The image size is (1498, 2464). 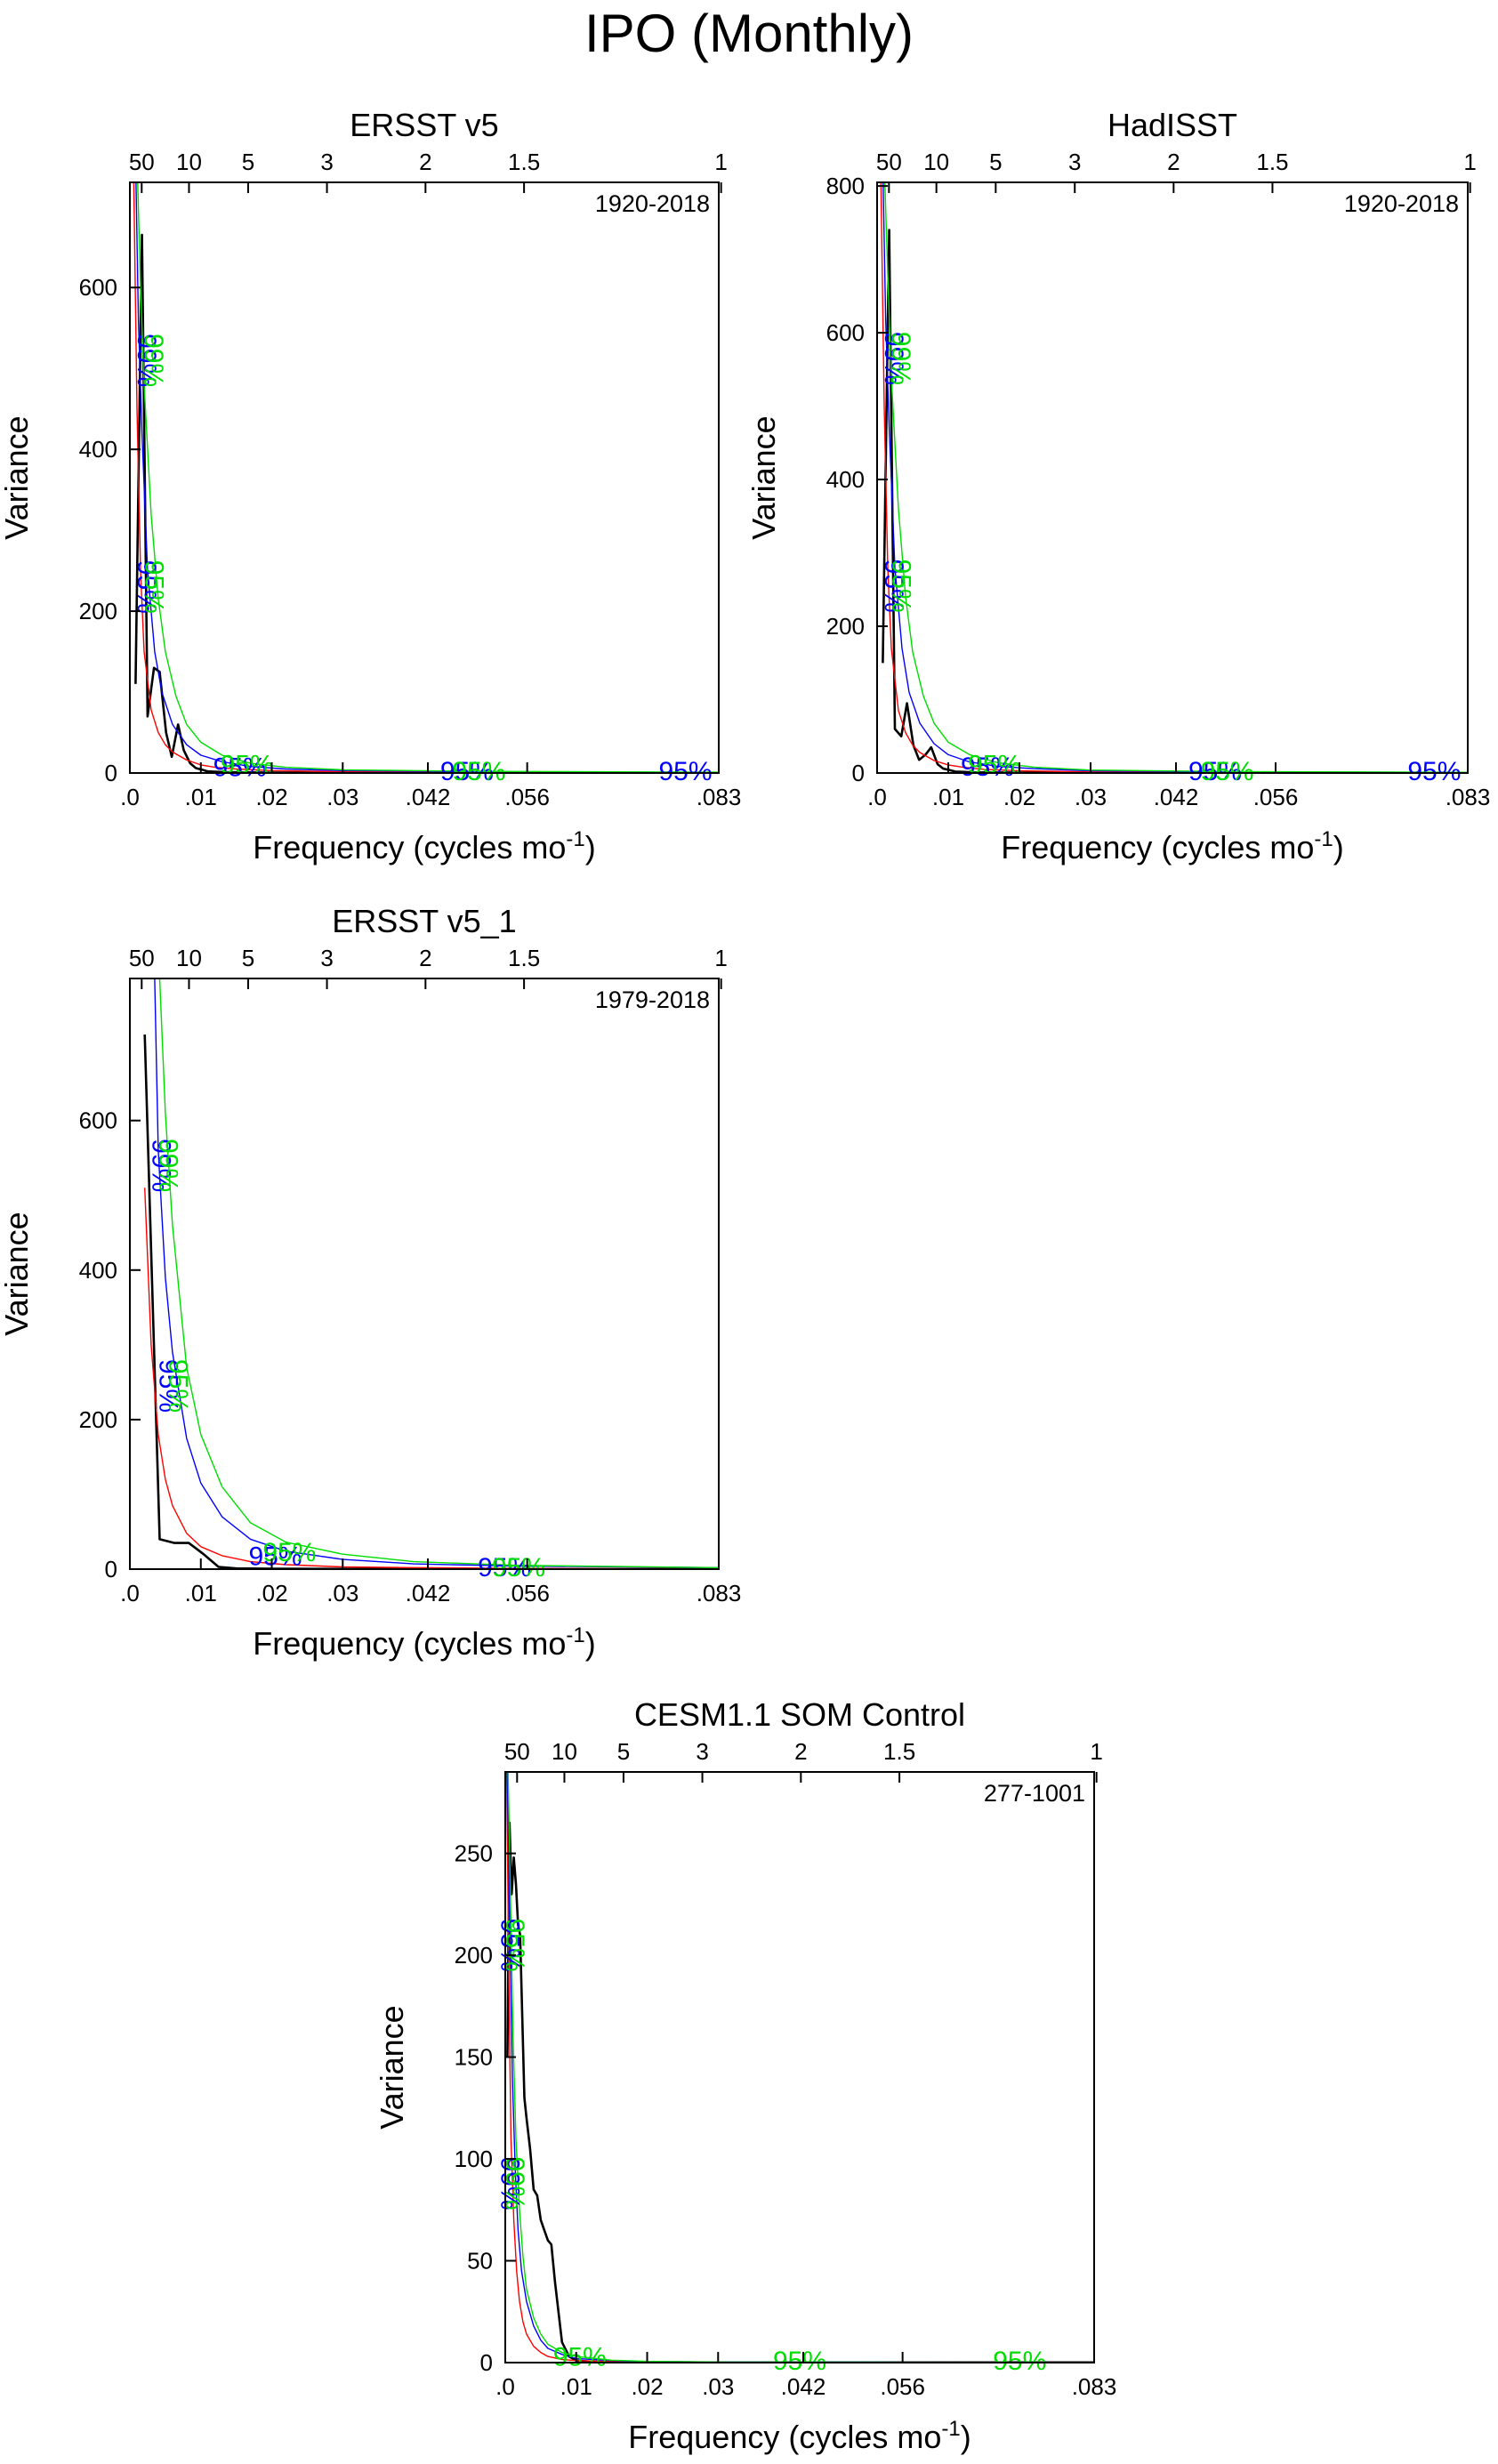 I want to click on period-tick-label: 10, so click(x=189, y=958).